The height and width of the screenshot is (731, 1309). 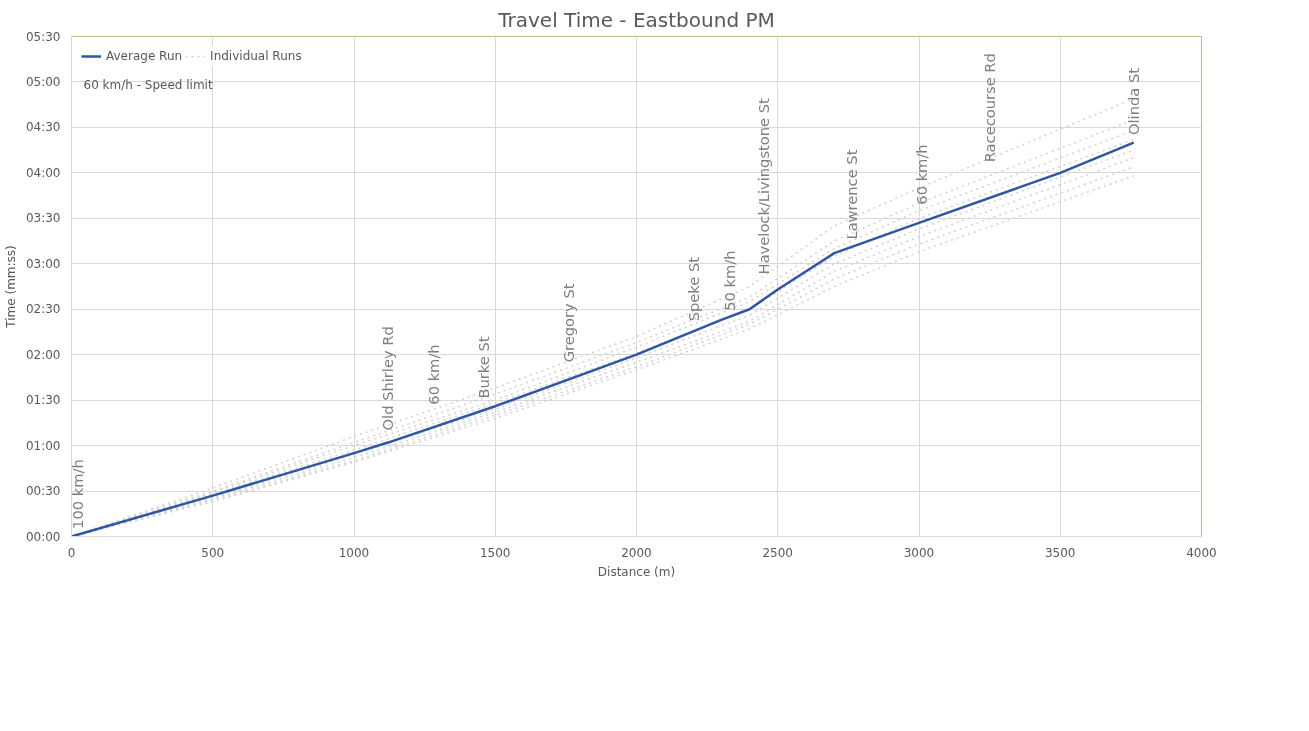 What do you see at coordinates (43, 218) in the screenshot?
I see `y-tick-label: 03:30` at bounding box center [43, 218].